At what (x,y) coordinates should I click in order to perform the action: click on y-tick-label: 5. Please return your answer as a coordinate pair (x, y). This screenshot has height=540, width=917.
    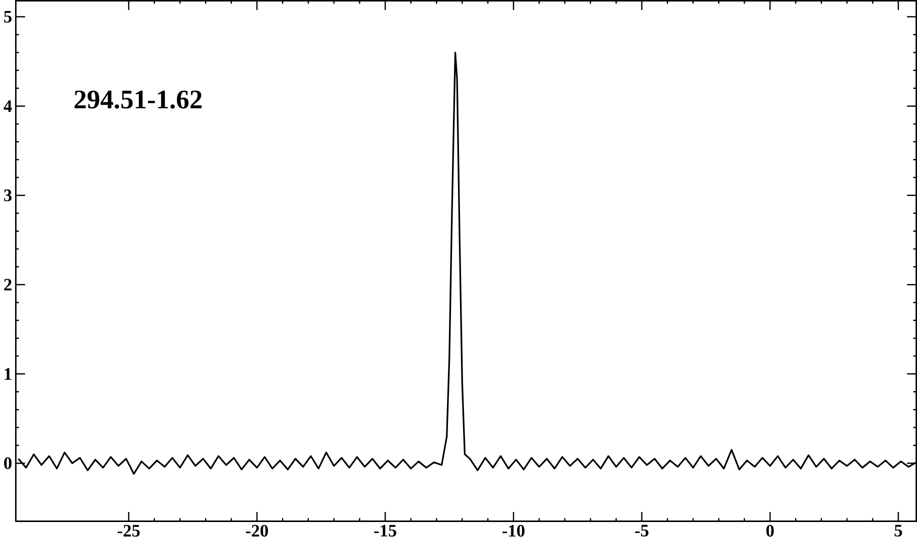
    Looking at the image, I should click on (8, 16).